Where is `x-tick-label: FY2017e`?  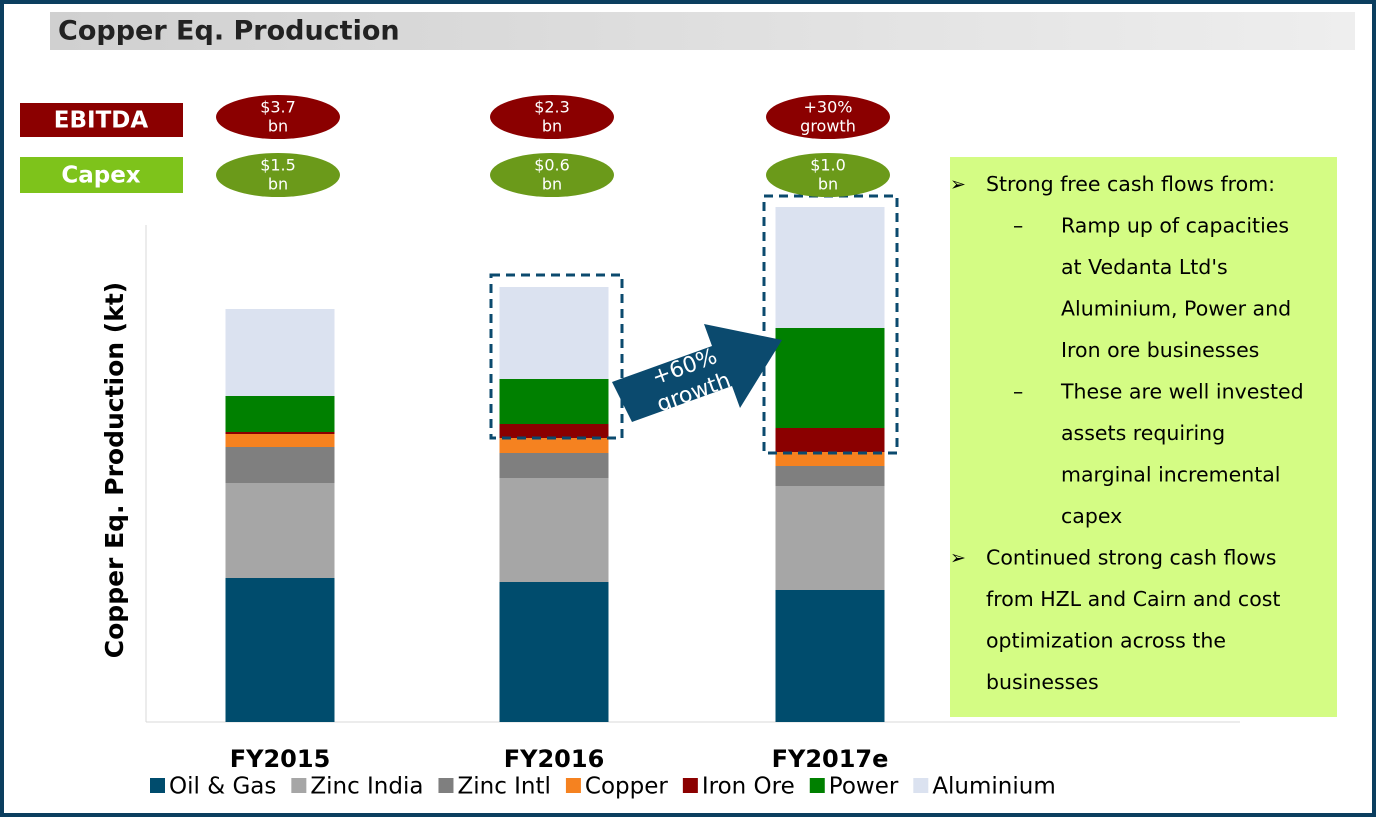 x-tick-label: FY2017e is located at coordinates (830, 759).